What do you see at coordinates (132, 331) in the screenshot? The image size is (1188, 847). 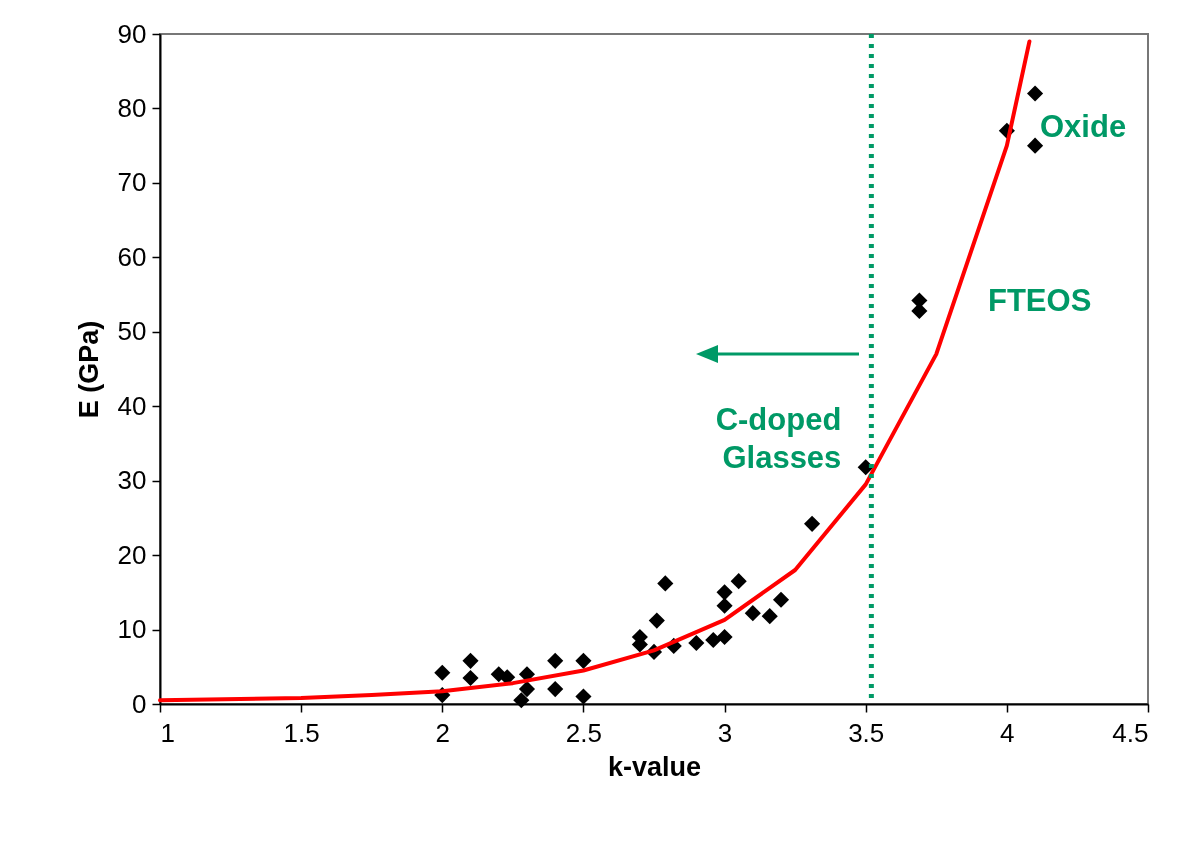 I see `y-tick-label: 50` at bounding box center [132, 331].